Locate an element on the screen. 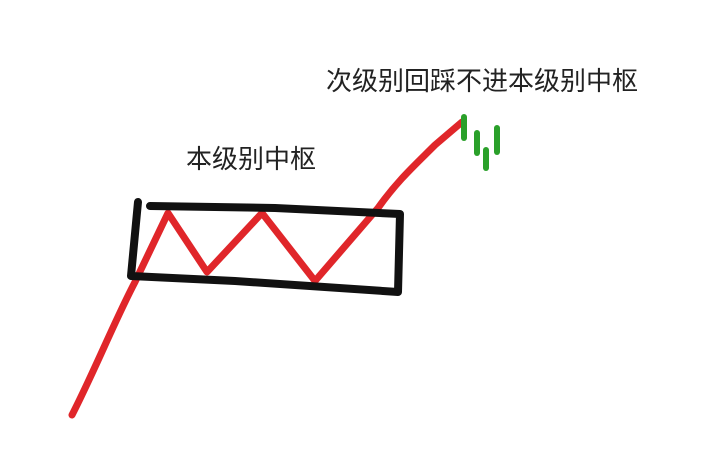 The width and height of the screenshot is (702, 452). pullback-bars is located at coordinates (480, 142).